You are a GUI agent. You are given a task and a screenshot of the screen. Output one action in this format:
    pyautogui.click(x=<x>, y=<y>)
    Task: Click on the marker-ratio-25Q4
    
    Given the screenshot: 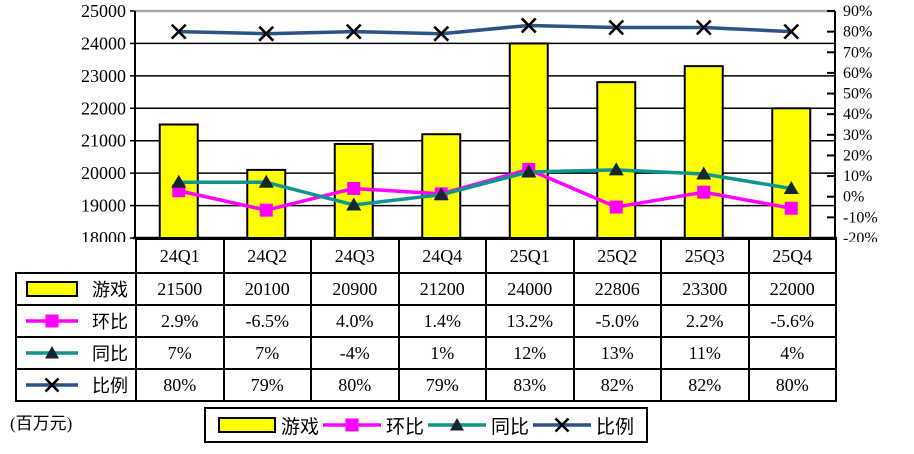 What is the action you would take?
    pyautogui.click(x=791, y=31)
    